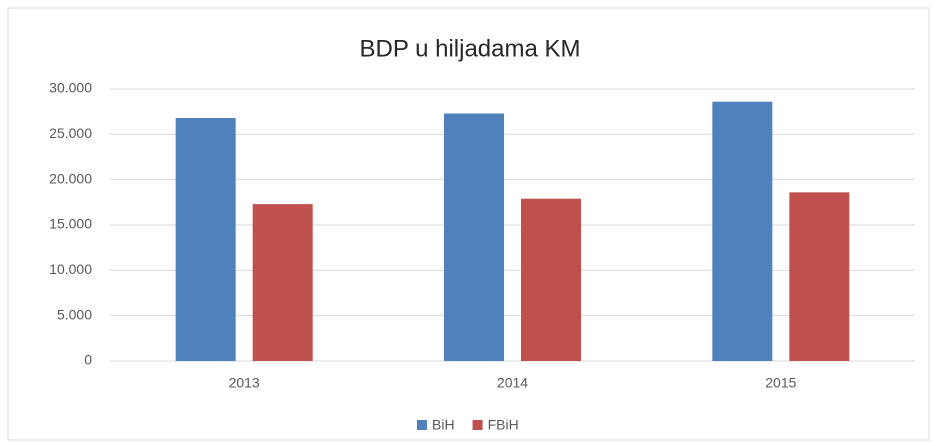 This screenshot has height=446, width=933. Describe the element at coordinates (70, 269) in the screenshot. I see `y-tick-label: 10.000` at that location.